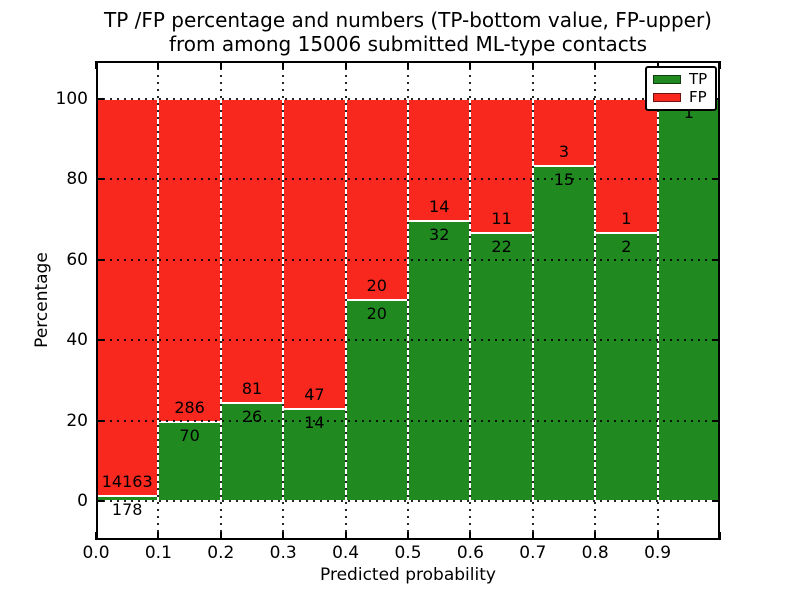 This screenshot has height=600, width=800. I want to click on fp-count-label: 20, so click(376, 285).